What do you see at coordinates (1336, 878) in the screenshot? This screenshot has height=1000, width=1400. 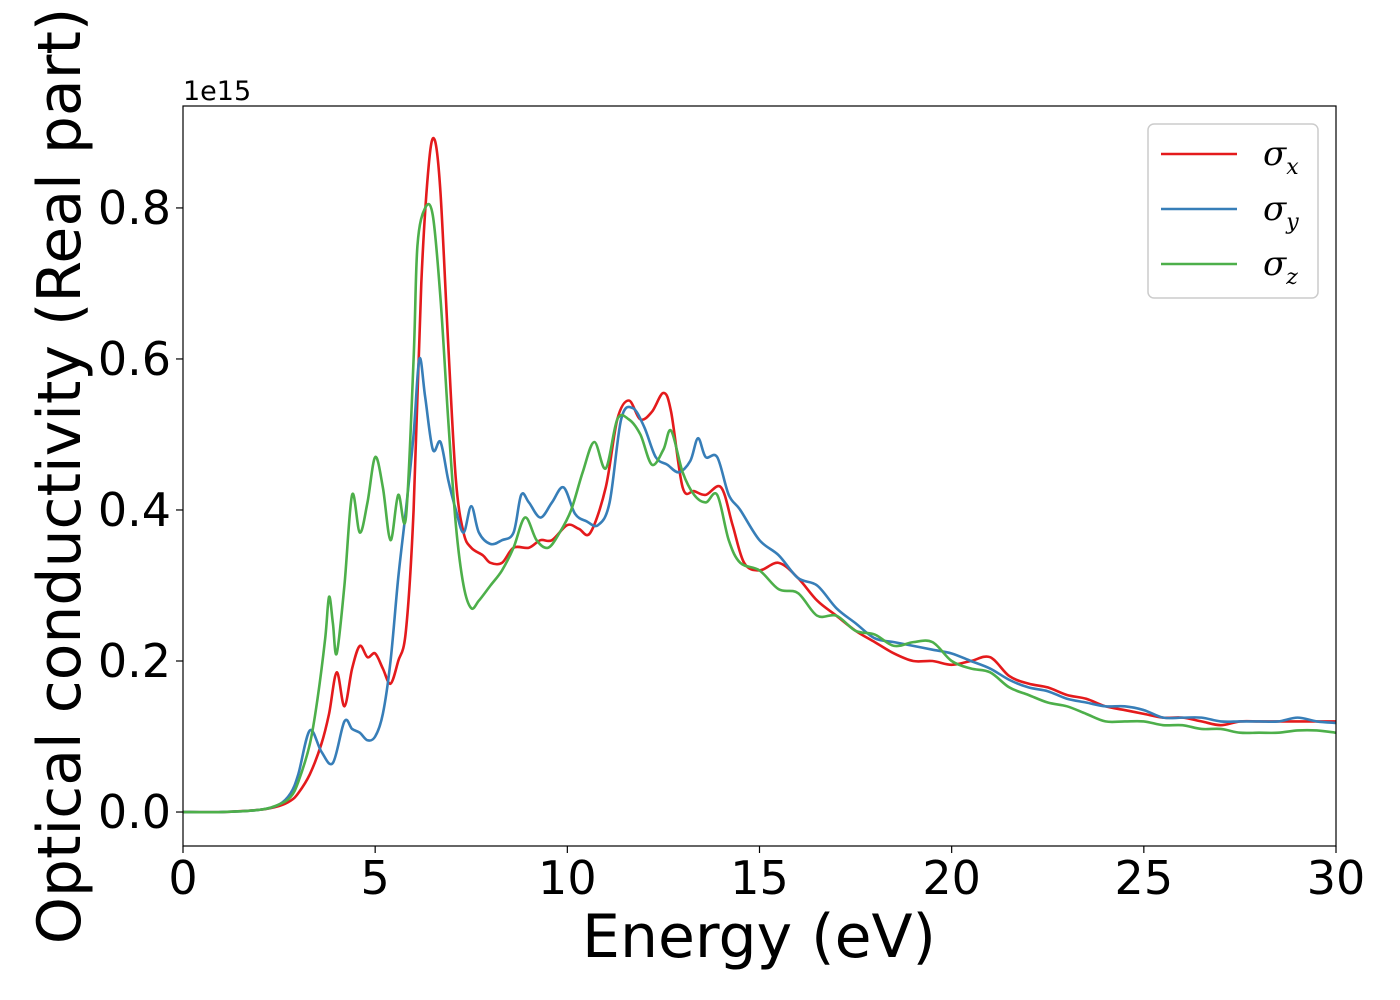 I see `x-tick-label: 30` at bounding box center [1336, 878].